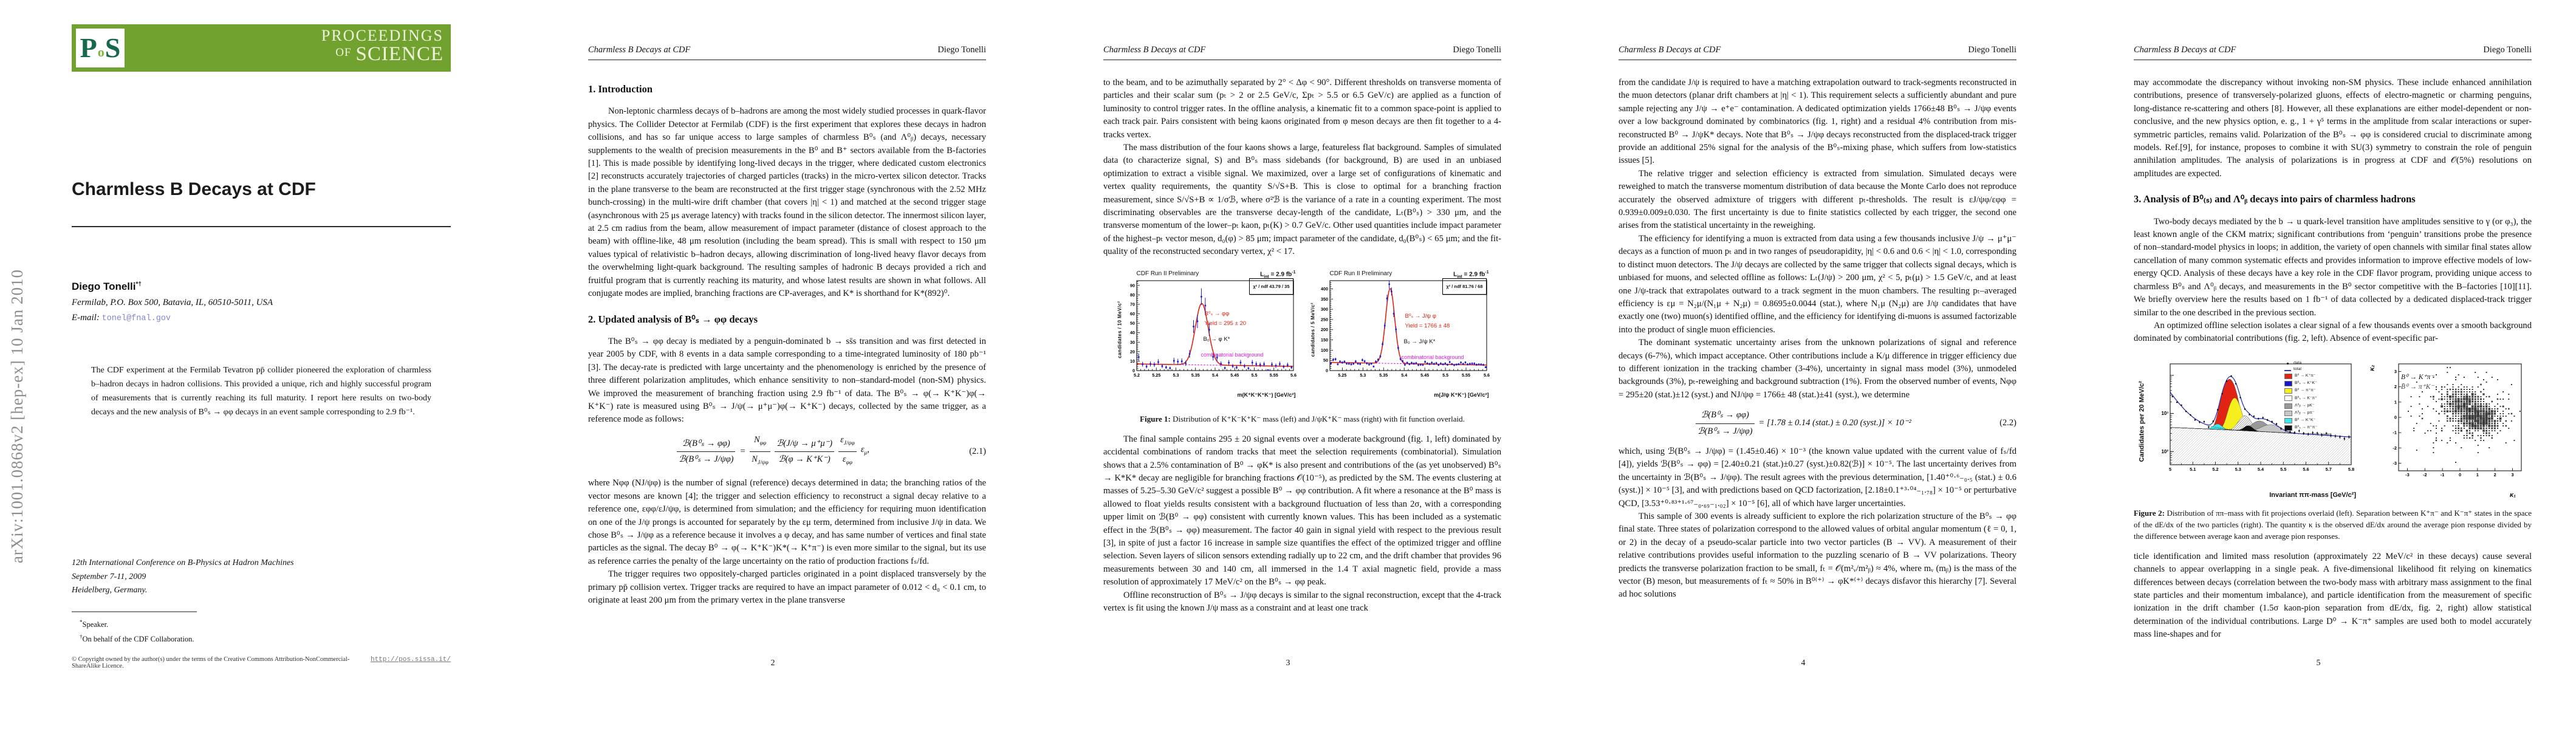 The image size is (2576, 729). What do you see at coordinates (2320, 399) in the screenshot?
I see `legend-item: B⁰ₛ → K⁻π⁺` at bounding box center [2320, 399].